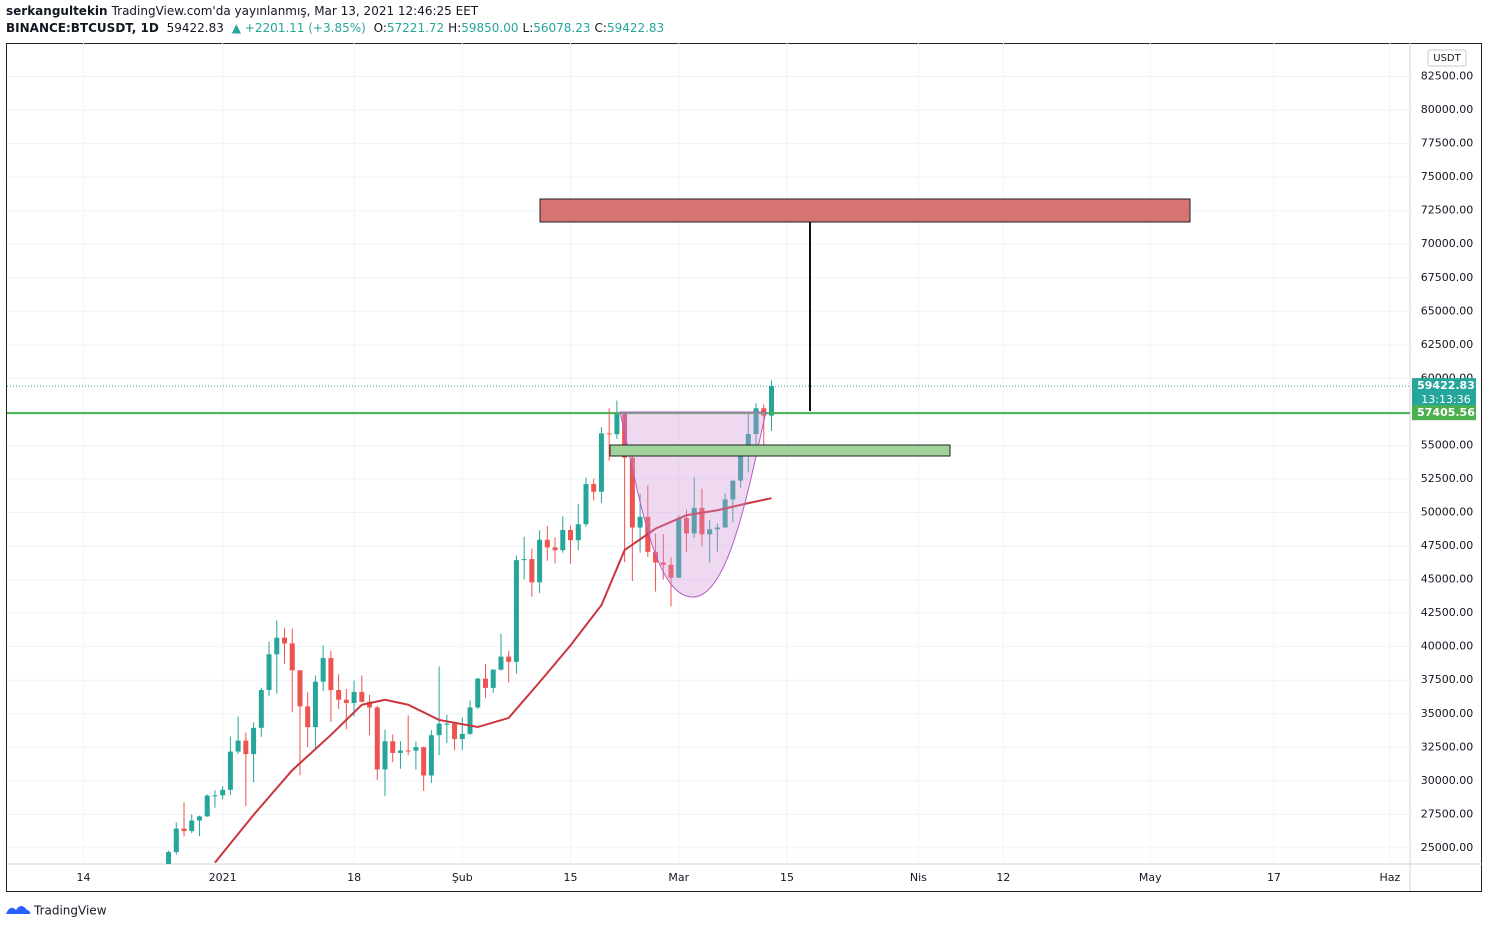  What do you see at coordinates (1150, 877) in the screenshot?
I see `x-tick-label: May` at bounding box center [1150, 877].